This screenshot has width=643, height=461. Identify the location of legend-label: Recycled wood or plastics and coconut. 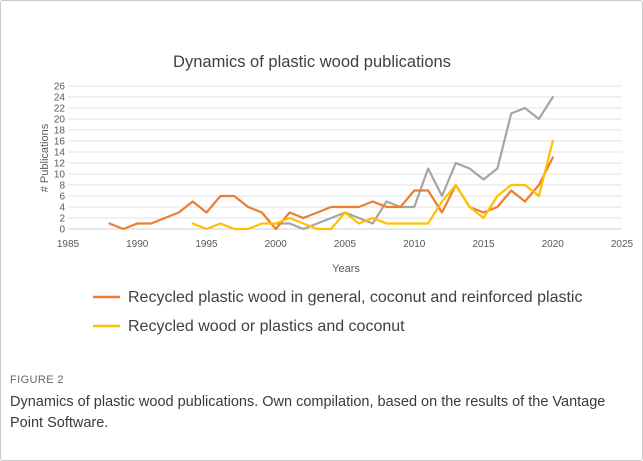
(266, 326).